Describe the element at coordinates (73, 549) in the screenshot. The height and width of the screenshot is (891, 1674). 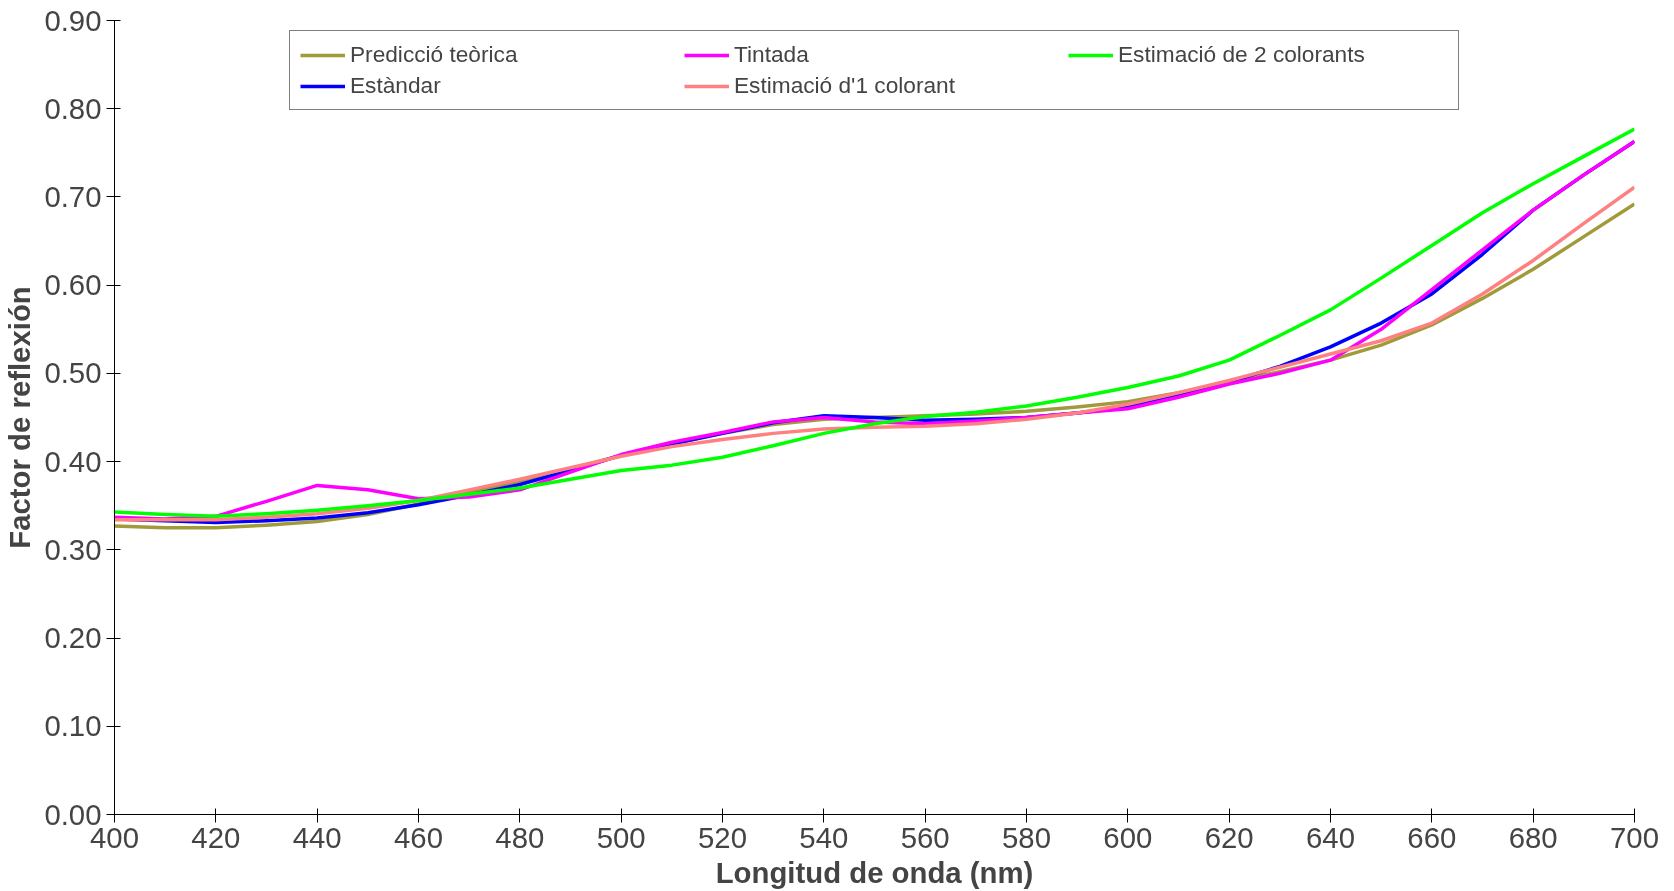
I see `y-tick-label: 0.30` at that location.